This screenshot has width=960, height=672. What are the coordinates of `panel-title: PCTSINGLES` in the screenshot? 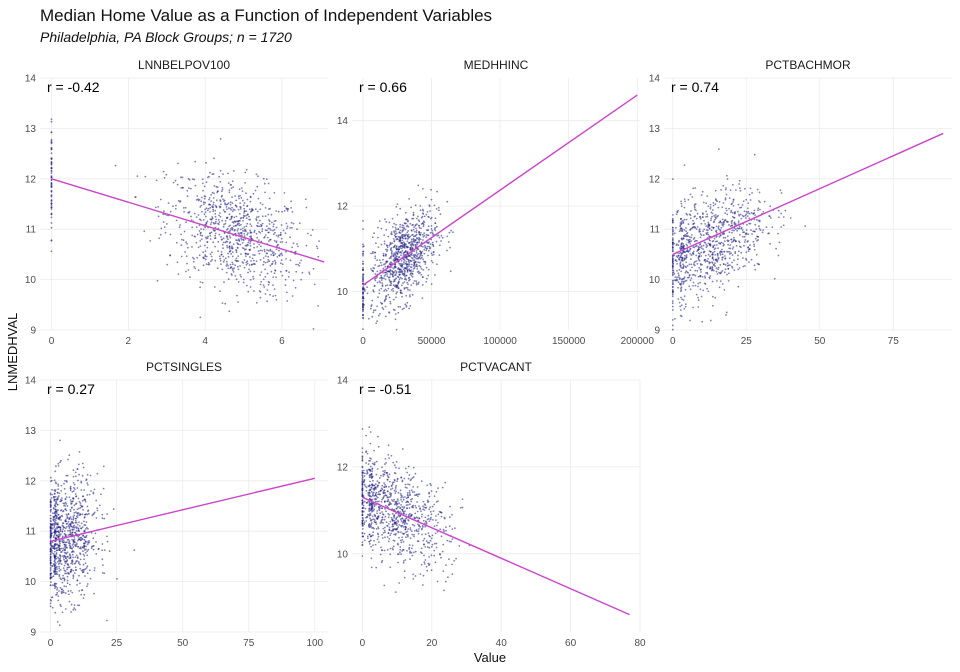 It's located at (184, 367).